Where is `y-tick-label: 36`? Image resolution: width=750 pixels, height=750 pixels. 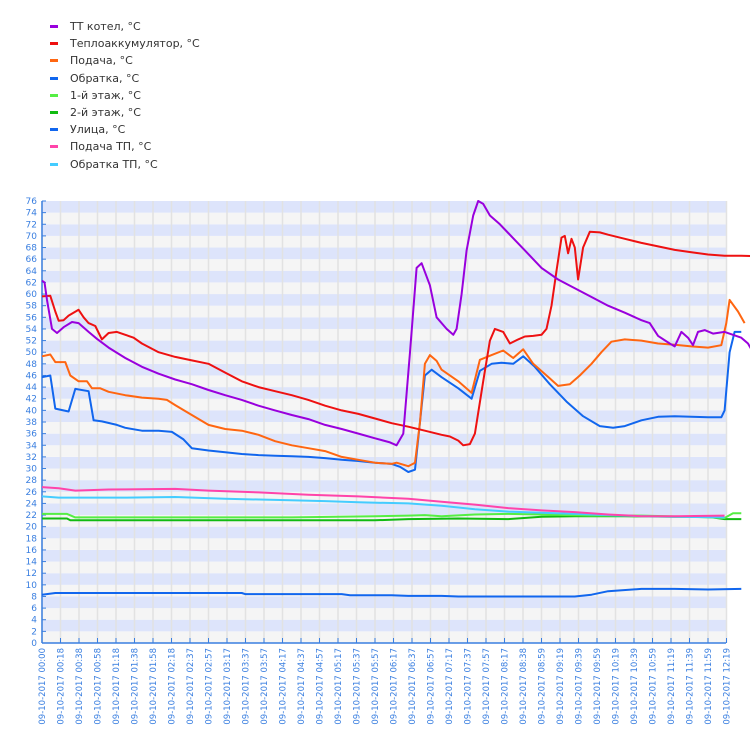 y-tick-label: 36 is located at coordinates (32, 435).